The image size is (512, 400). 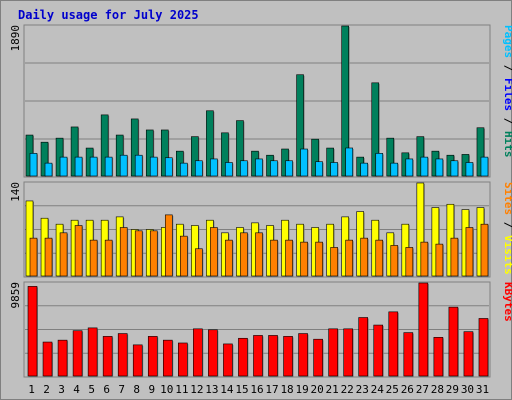 What do you see at coordinates (378, 389) in the screenshot?
I see `day-label: 24` at bounding box center [378, 389].